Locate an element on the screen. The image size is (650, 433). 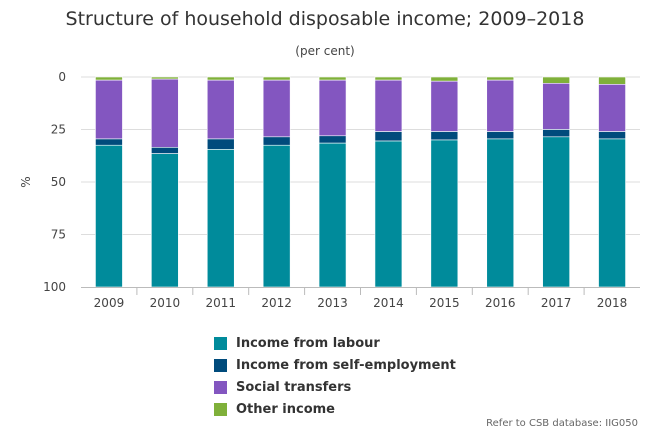
x-tick-label: 2014 is located at coordinates (388, 303).